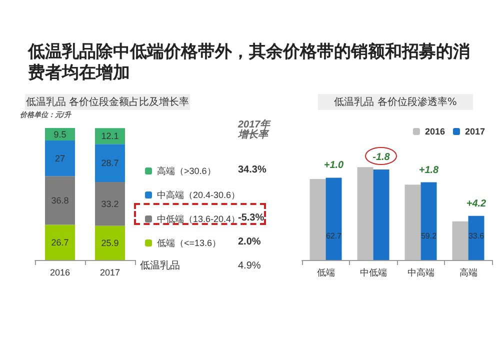  Describe the element at coordinates (249, 242) in the screenshot. I see `text: 2.0%` at that location.